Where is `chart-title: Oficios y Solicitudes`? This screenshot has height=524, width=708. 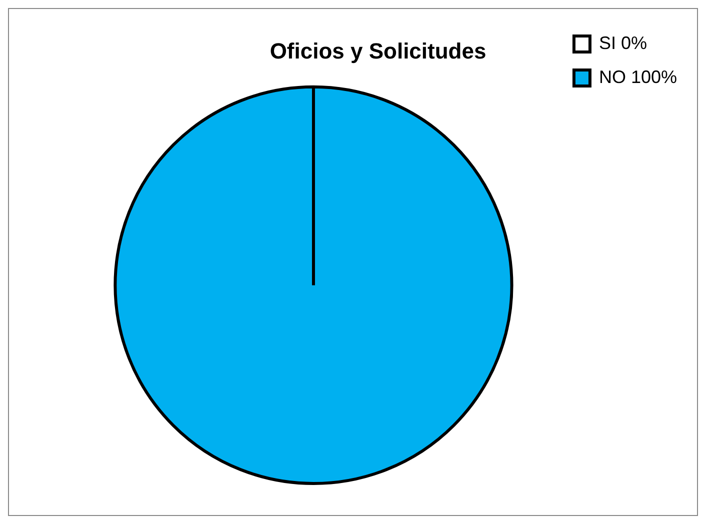 chart-title: Oficios y Solicitudes is located at coordinates (378, 51).